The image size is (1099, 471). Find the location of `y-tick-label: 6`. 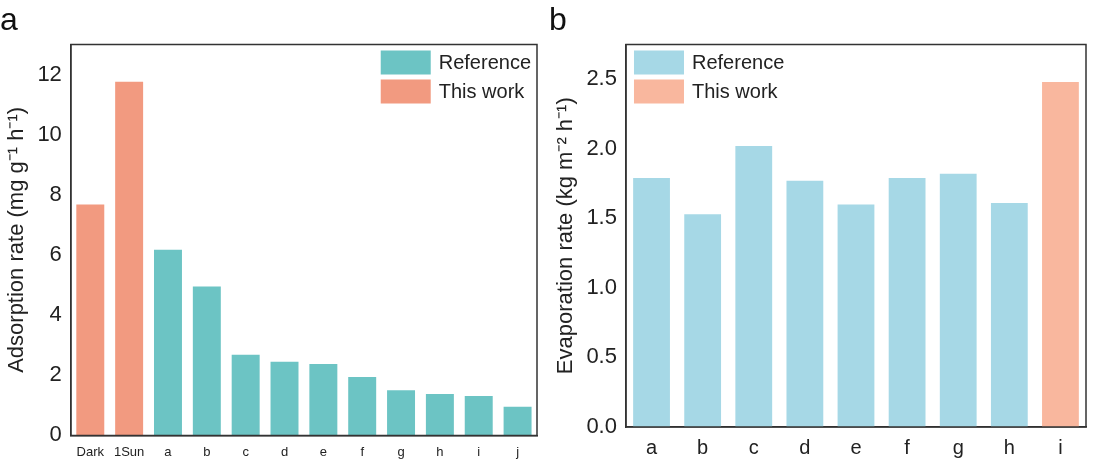

y-tick-label: 6 is located at coordinates (55, 253).